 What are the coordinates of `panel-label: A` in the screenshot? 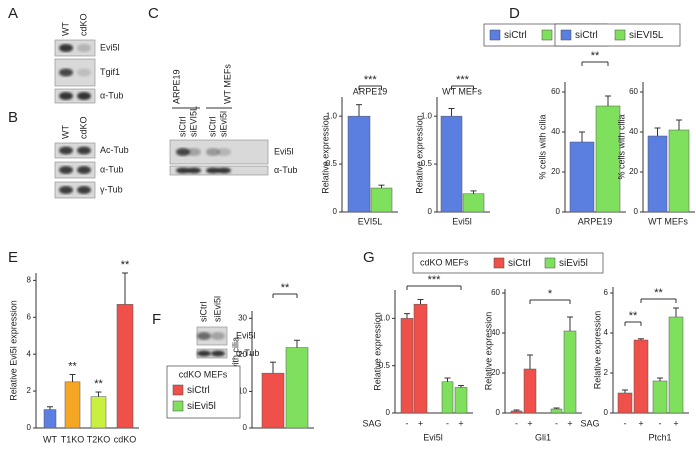 It's located at (13, 13).